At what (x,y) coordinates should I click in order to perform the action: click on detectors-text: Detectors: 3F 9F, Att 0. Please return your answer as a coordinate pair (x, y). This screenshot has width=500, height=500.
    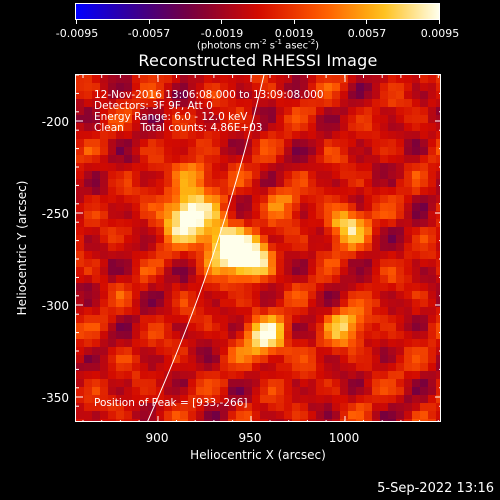
    Looking at the image, I should click on (153, 106).